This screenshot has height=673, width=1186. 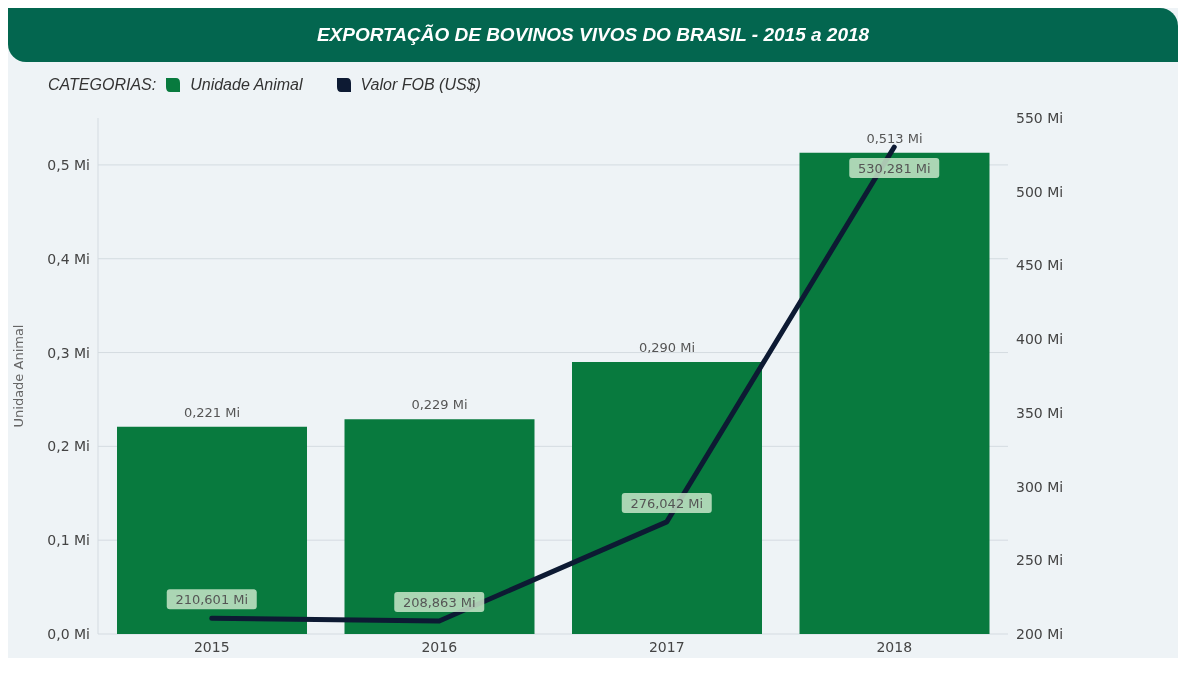 I want to click on y2-tick-label: 250 Mi, so click(x=1040, y=560).